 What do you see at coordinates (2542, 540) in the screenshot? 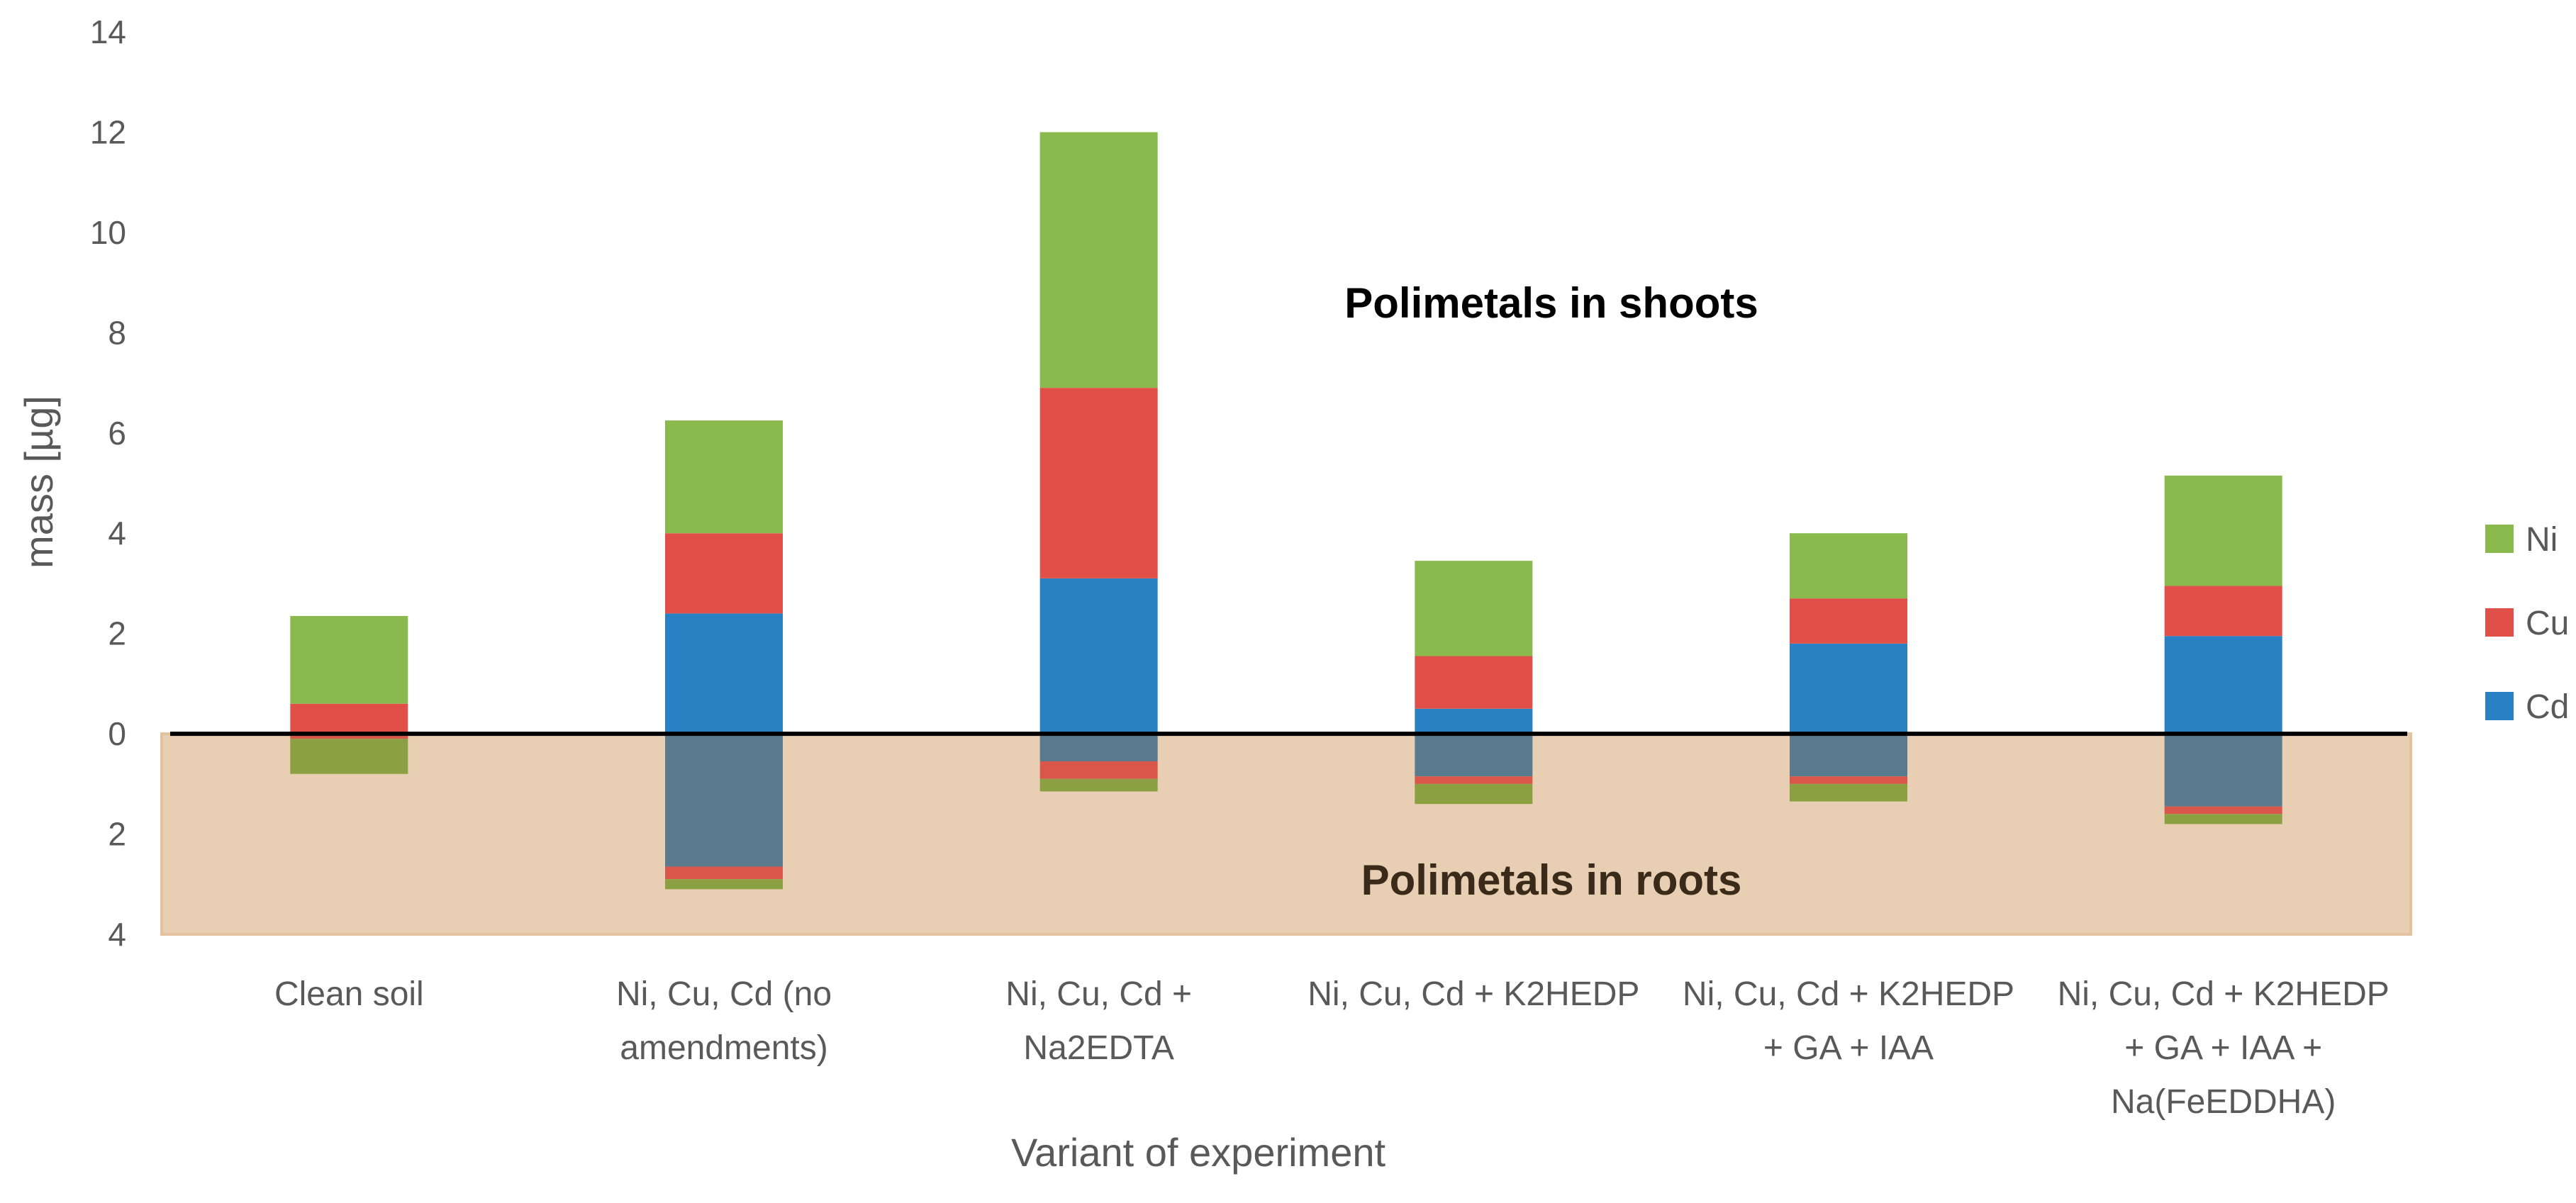
I see `legend-label-ni: Ni` at bounding box center [2542, 540].